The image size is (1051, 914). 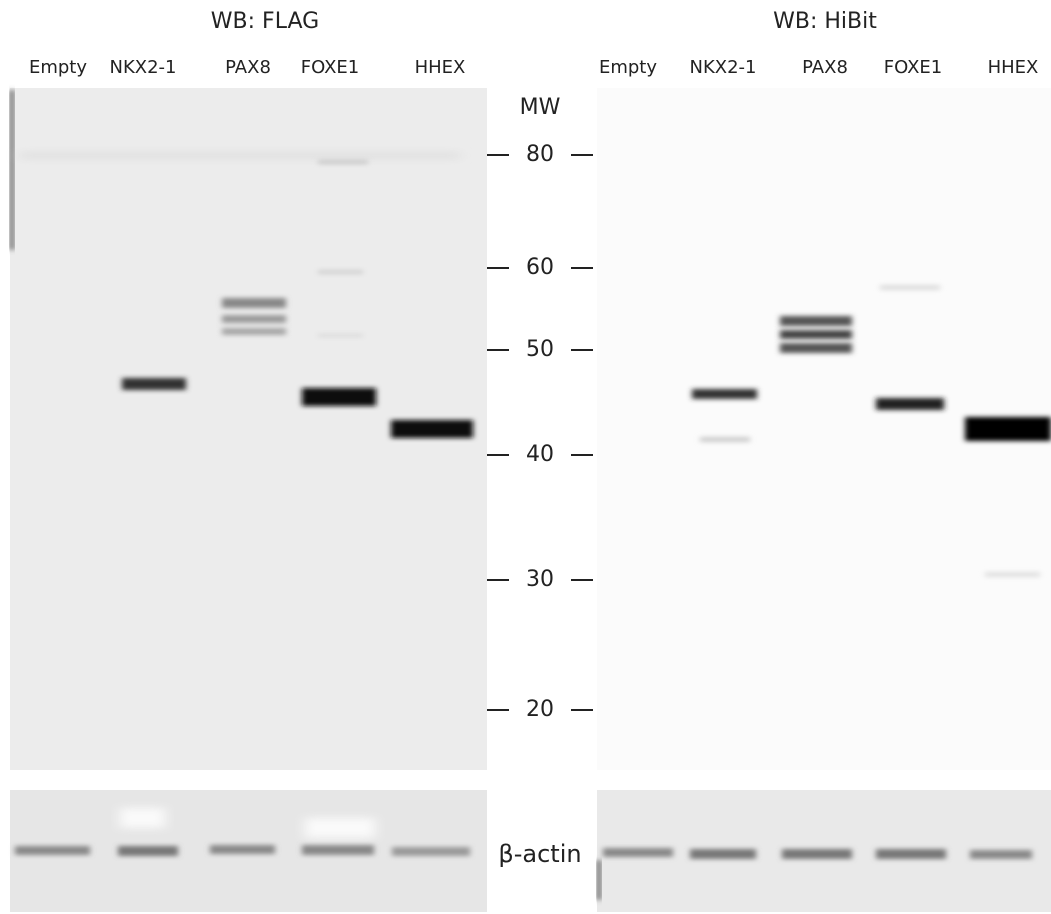 What do you see at coordinates (540, 107) in the screenshot?
I see `mw-label: MW` at bounding box center [540, 107].